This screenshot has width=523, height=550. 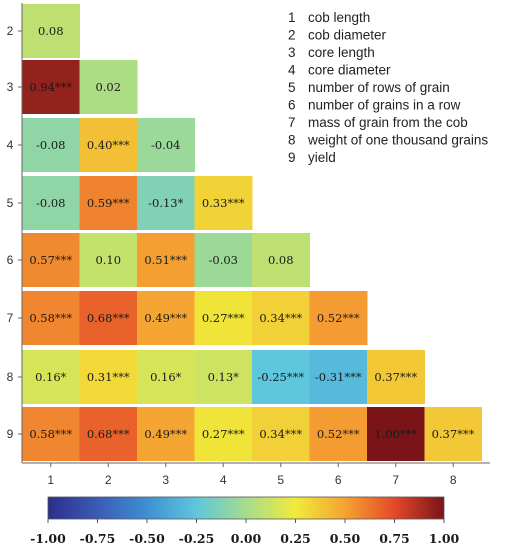 I want to click on cell-value-label: 0.58***, so click(x=50, y=434).